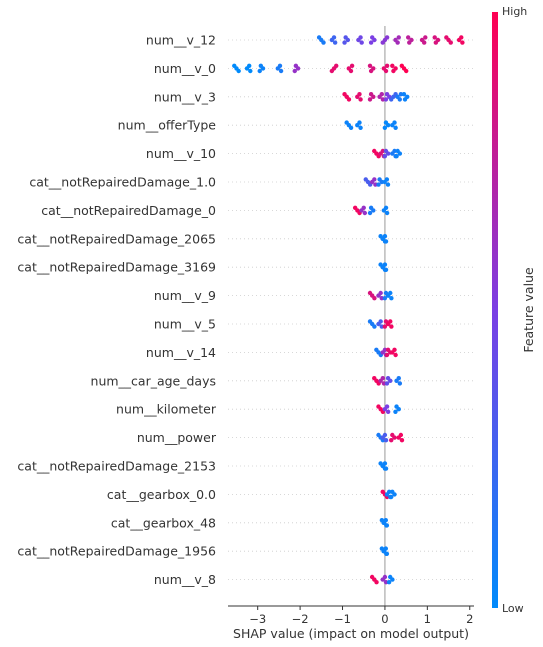 The image size is (543, 647). I want to click on x-tick-label: 2, so click(469, 619).